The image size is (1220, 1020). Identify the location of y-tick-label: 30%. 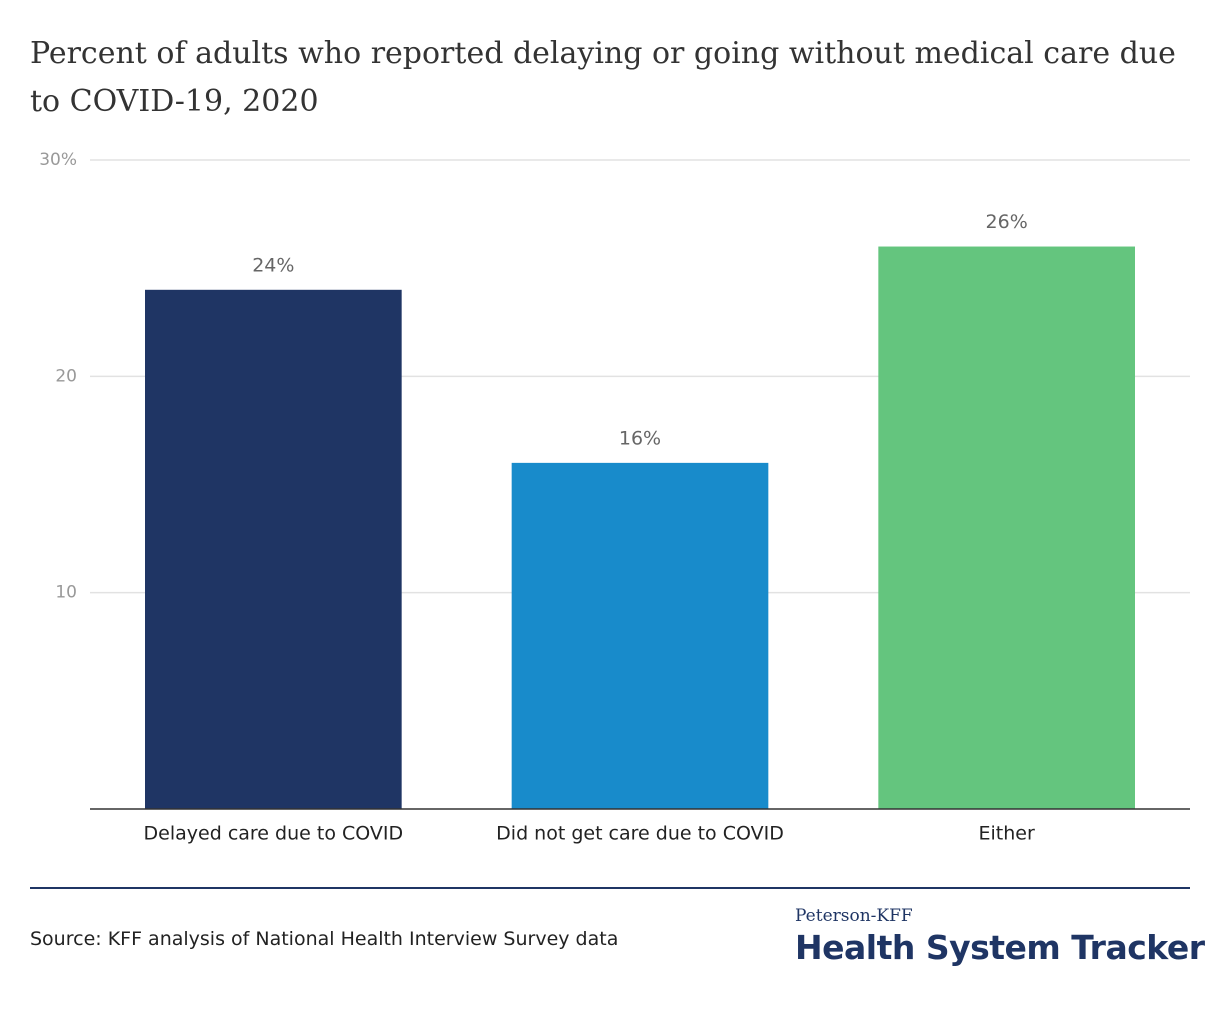
(58, 160).